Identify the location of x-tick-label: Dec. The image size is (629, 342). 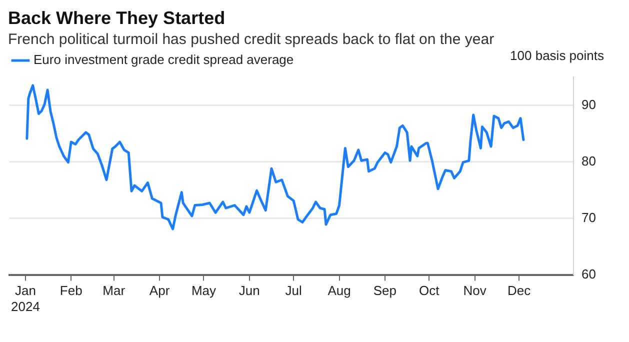
(519, 290).